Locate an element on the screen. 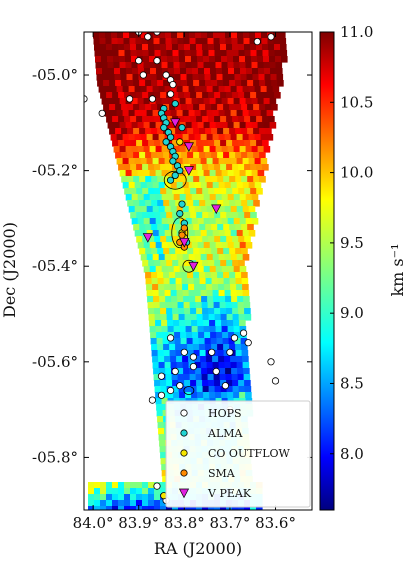  colorbar-label: km s⁻¹ is located at coordinates (397, 269).